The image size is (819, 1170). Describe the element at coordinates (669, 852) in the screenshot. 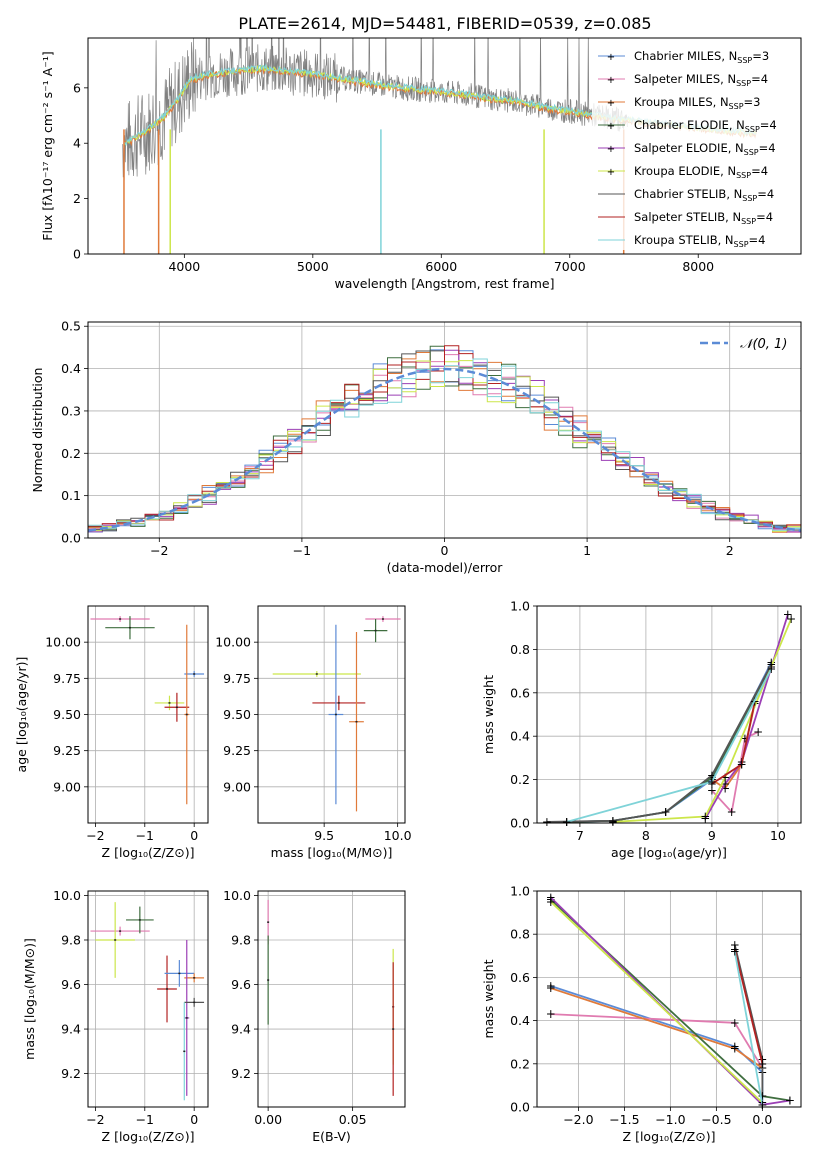

I see `x-axis-label: age [log₁₀(age/yr)]` at that location.